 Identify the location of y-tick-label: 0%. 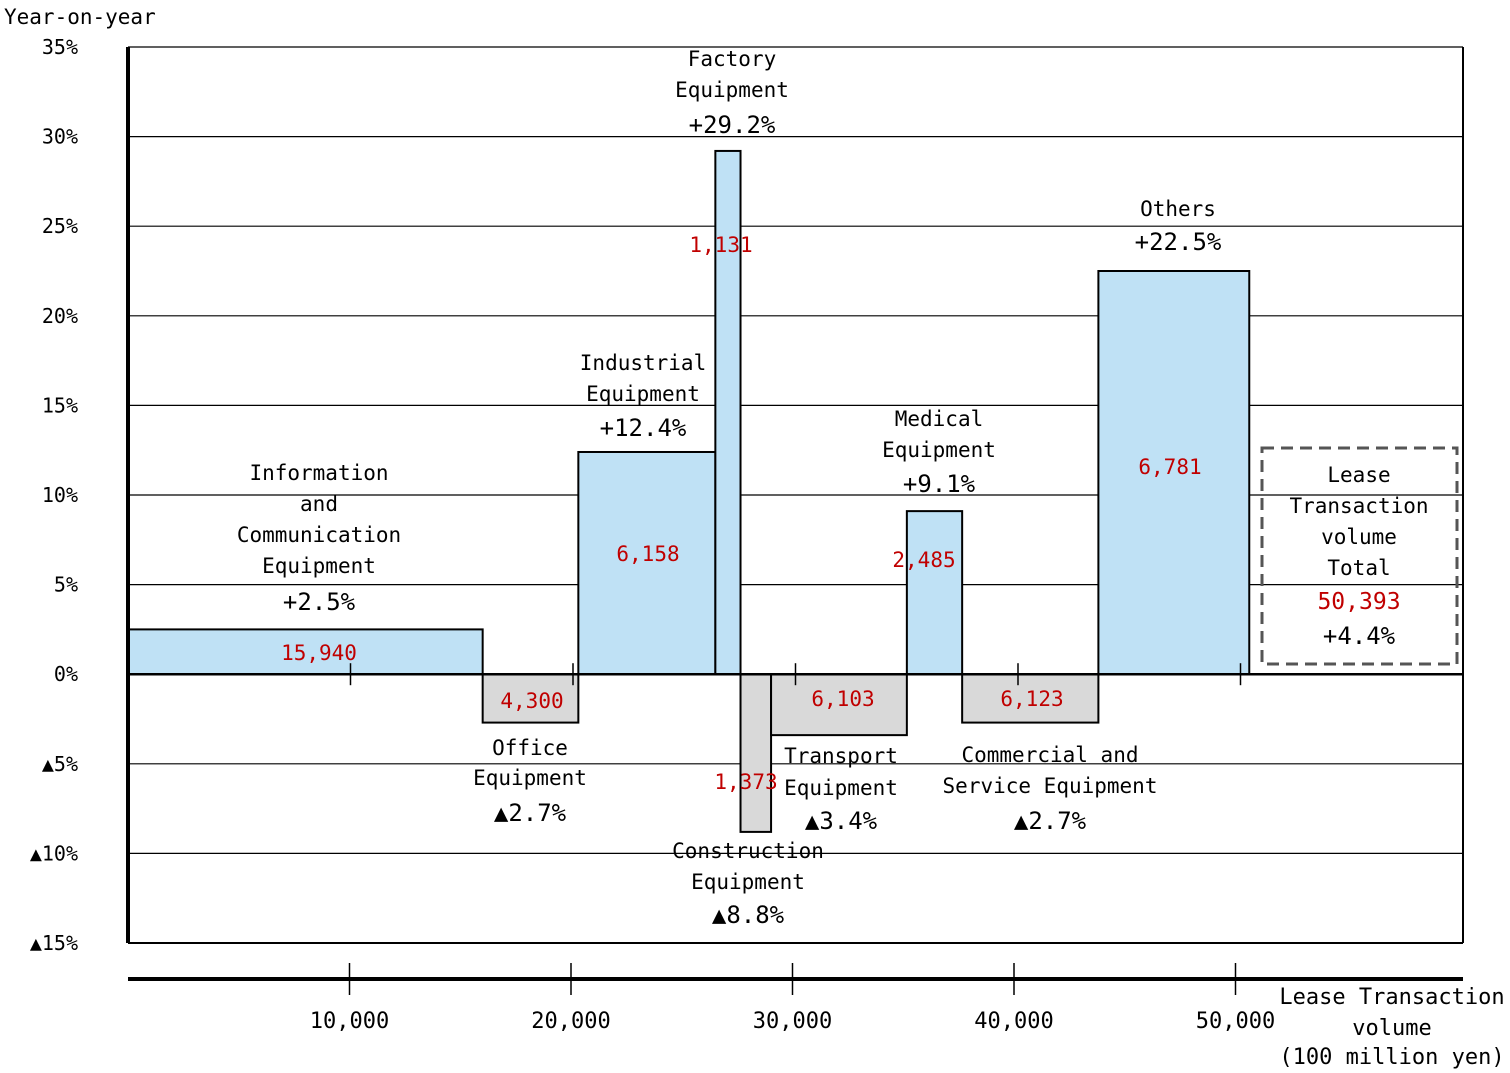
(66, 674).